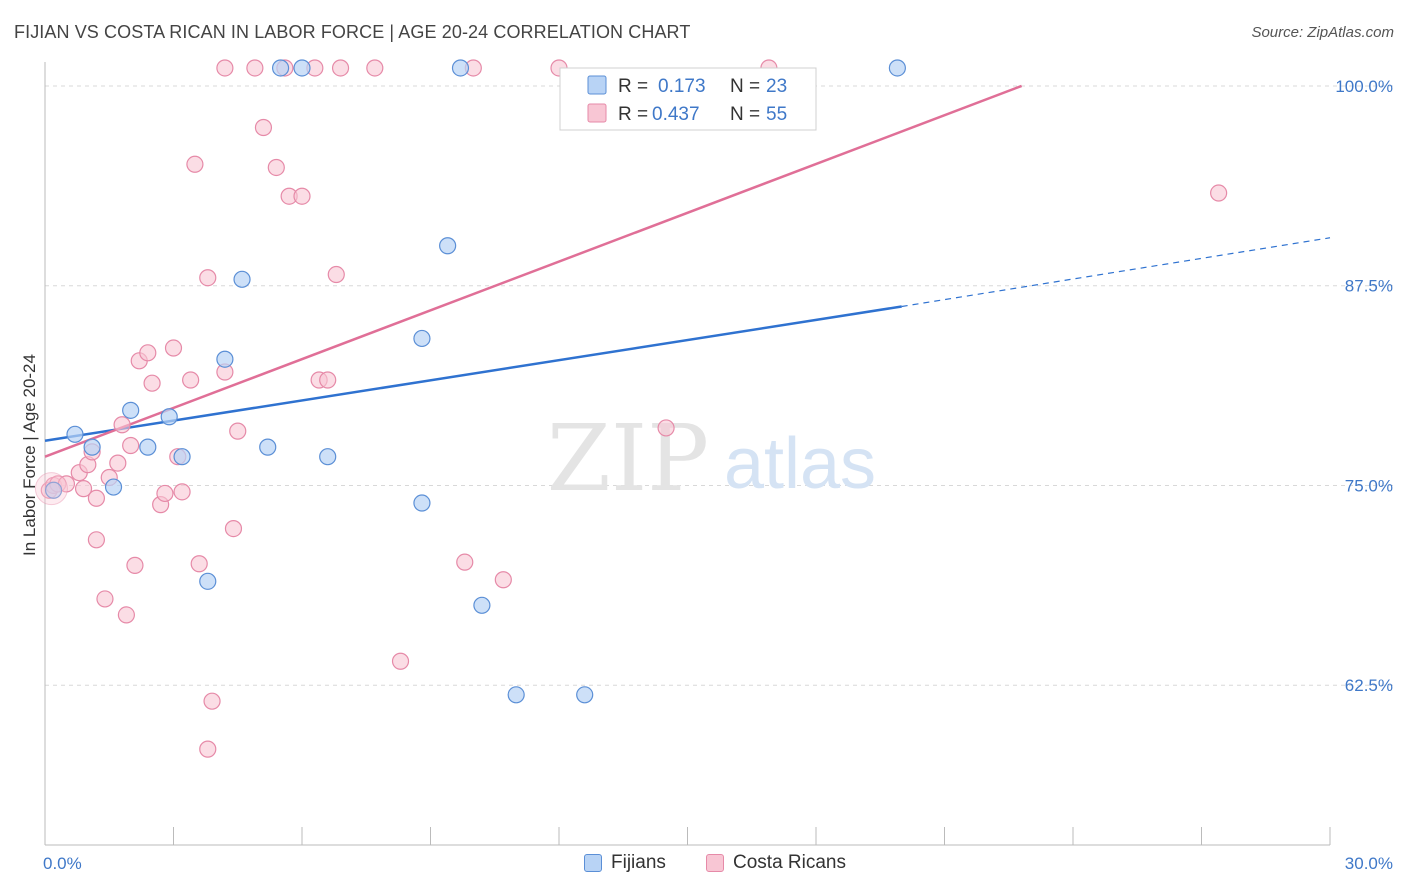 This screenshot has width=1406, height=892. What do you see at coordinates (1369, 863) in the screenshot?
I see `x-tick-label: 30.0%` at bounding box center [1369, 863].